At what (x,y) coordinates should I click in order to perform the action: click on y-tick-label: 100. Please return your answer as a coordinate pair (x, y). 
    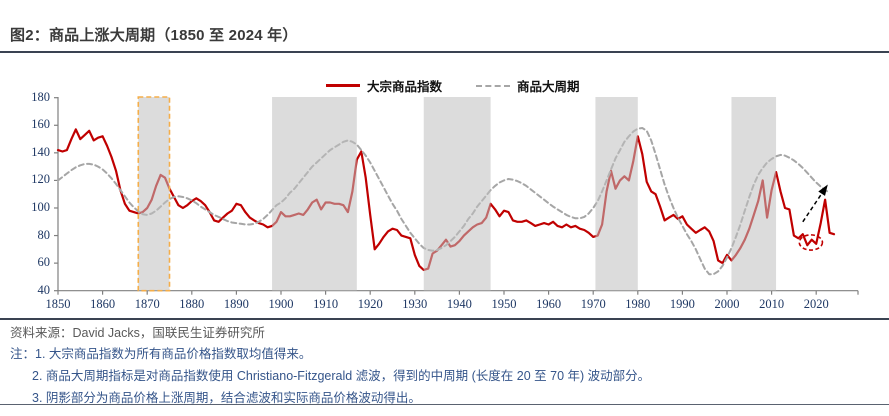
    Looking at the image, I should click on (40, 206).